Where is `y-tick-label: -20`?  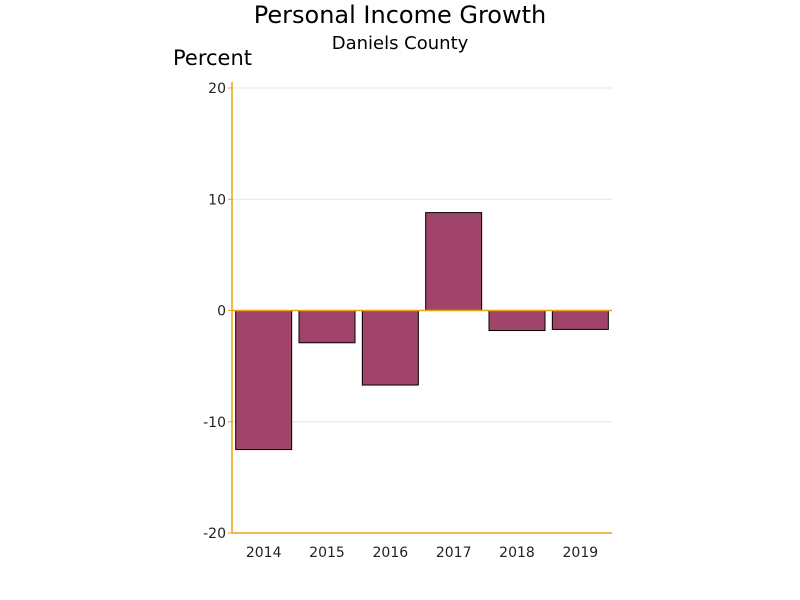 y-tick-label: -20 is located at coordinates (214, 534).